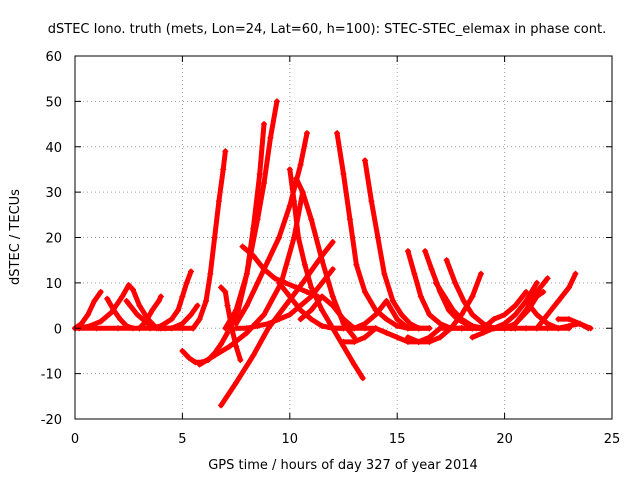 This screenshot has height=480, width=640. Describe the element at coordinates (51, 375) in the screenshot. I see `y-tick-label: -10` at that location.